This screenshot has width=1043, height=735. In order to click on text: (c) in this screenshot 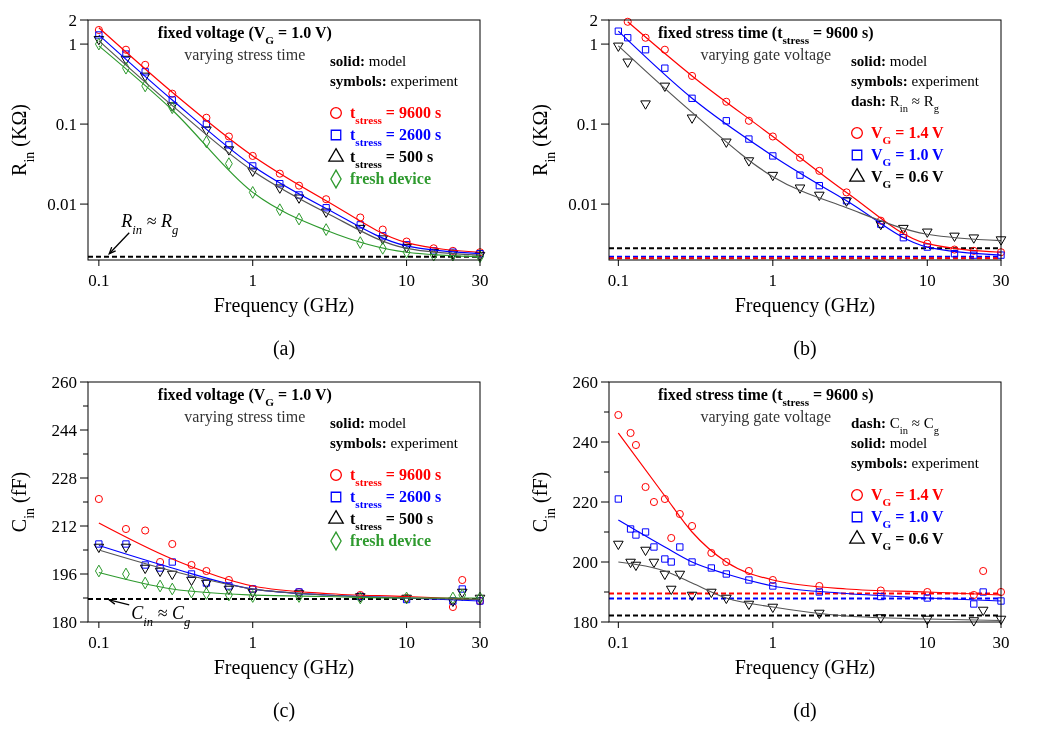, I will do `click(284, 710)`.